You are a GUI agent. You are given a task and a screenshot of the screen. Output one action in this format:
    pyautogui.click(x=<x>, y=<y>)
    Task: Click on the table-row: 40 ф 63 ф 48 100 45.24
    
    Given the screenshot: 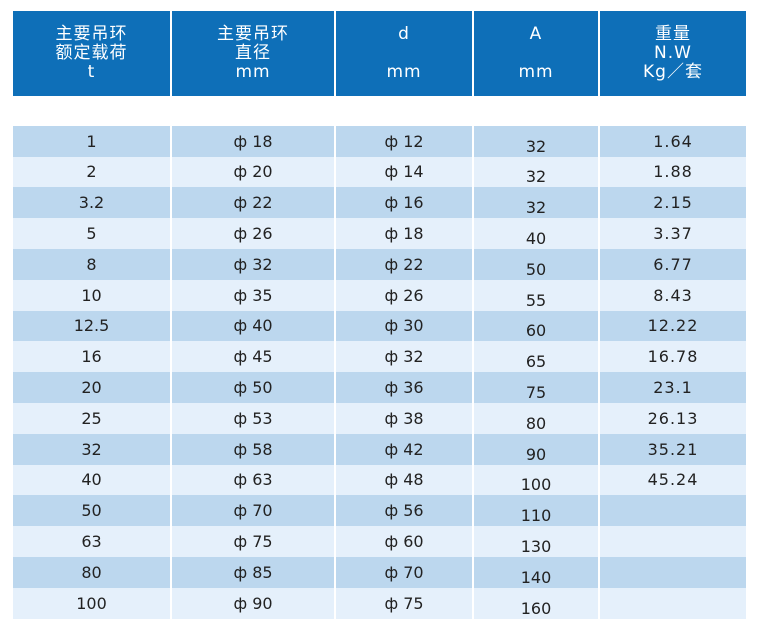 What is the action you would take?
    pyautogui.click(x=379, y=480)
    